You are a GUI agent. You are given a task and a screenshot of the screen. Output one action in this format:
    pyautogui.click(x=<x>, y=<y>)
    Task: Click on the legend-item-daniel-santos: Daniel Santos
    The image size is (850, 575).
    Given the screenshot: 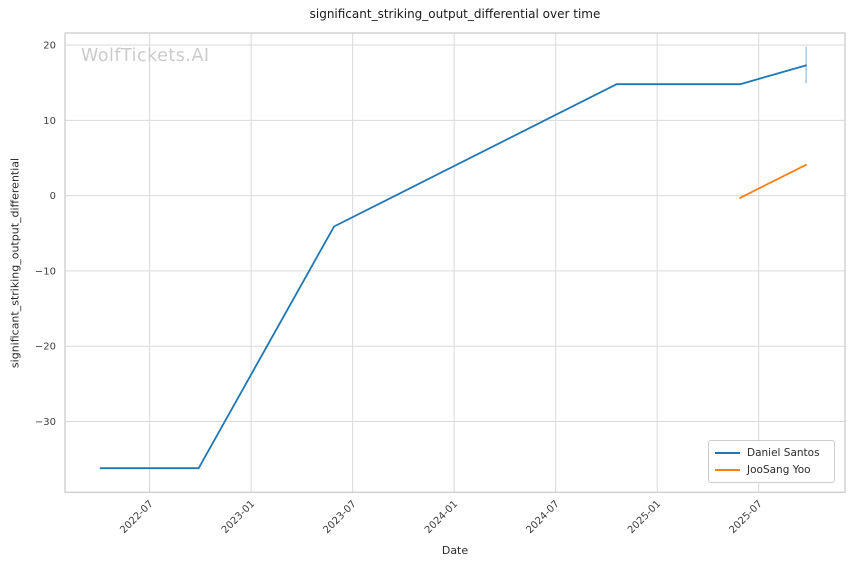 What is the action you would take?
    pyautogui.click(x=770, y=453)
    